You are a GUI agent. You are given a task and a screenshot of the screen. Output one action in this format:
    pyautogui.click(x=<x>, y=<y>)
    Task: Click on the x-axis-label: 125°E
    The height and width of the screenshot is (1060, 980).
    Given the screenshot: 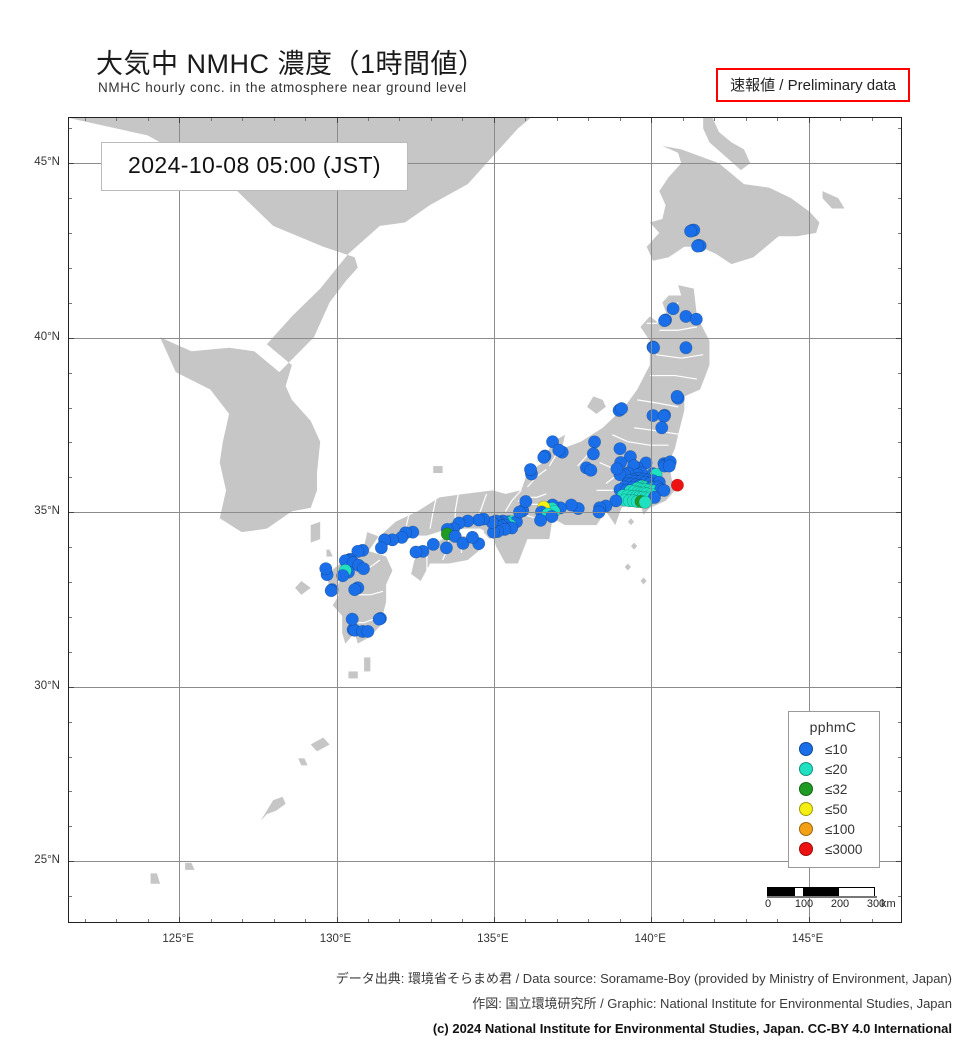 What is the action you would take?
    pyautogui.click(x=178, y=939)
    